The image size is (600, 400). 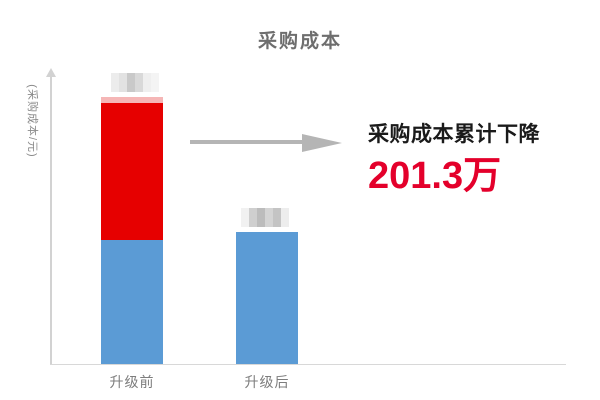 I want to click on bar-before, so click(x=132, y=230).